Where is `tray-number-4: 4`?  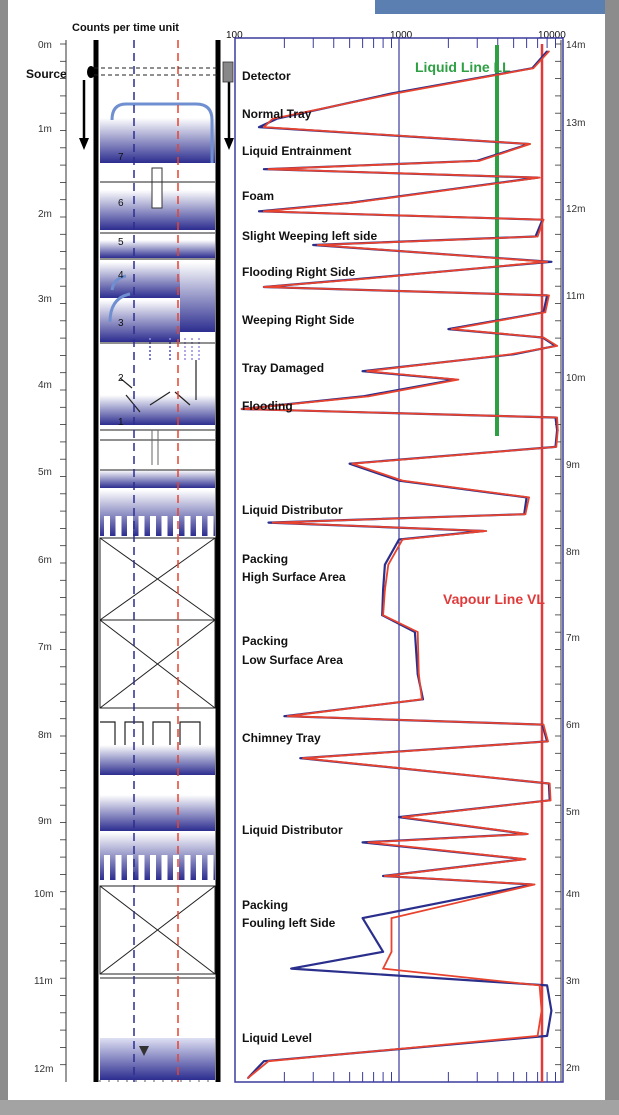
tray-number-4: 4 is located at coordinates (121, 275).